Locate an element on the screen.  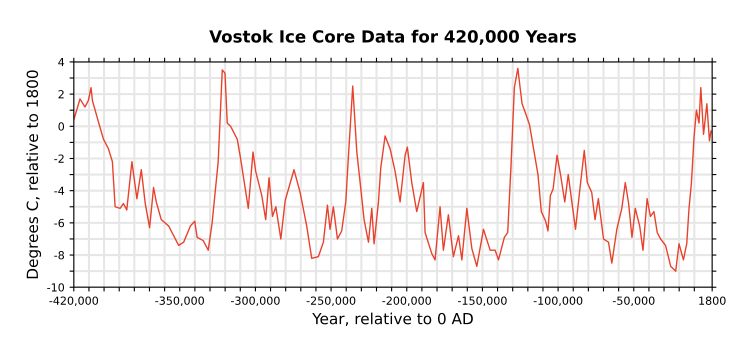
y-tick-label: -2 is located at coordinates (59, 158).